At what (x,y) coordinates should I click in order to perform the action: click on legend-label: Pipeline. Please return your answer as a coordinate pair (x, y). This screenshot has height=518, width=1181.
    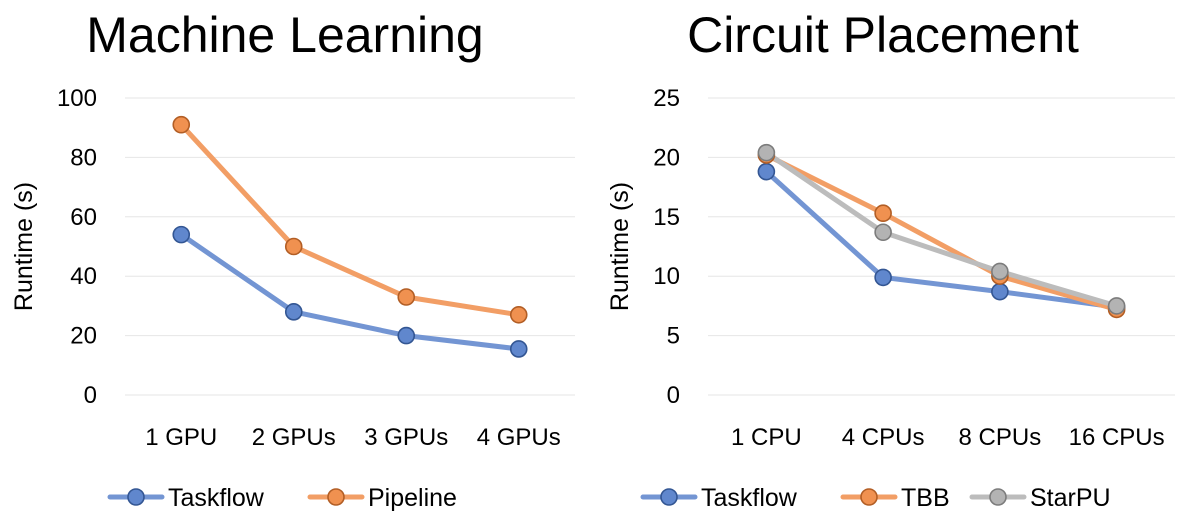
    Looking at the image, I should click on (412, 498).